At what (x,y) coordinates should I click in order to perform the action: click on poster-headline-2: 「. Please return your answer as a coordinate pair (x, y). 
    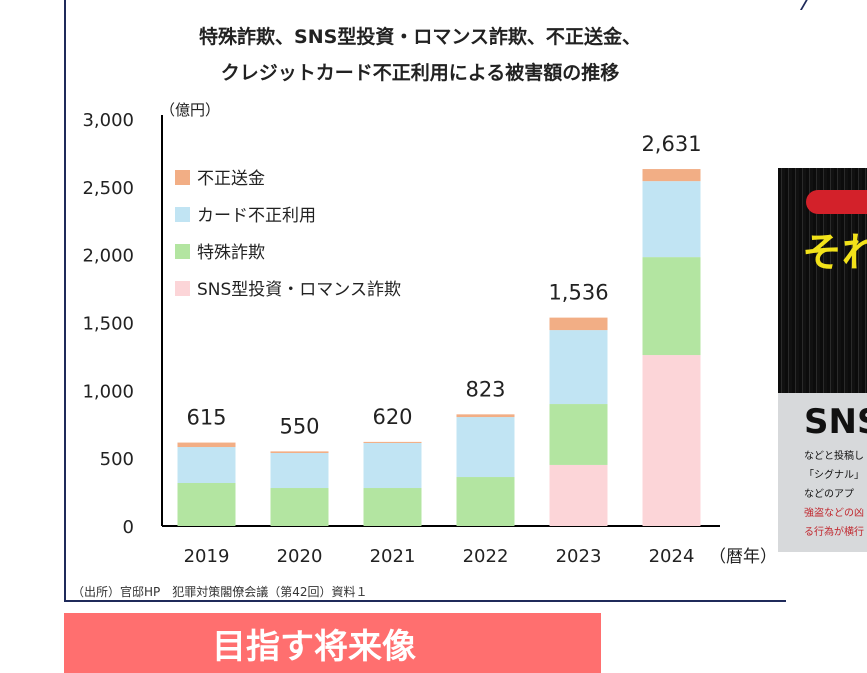
    Looking at the image, I should click on (862, 347).